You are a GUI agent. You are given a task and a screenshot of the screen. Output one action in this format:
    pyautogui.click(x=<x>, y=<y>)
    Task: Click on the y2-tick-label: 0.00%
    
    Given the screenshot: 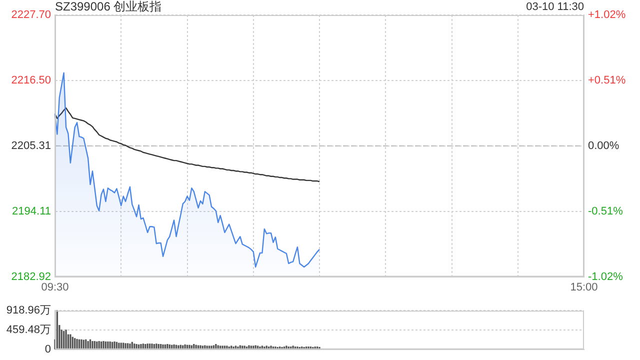 What is the action you would take?
    pyautogui.click(x=604, y=146)
    